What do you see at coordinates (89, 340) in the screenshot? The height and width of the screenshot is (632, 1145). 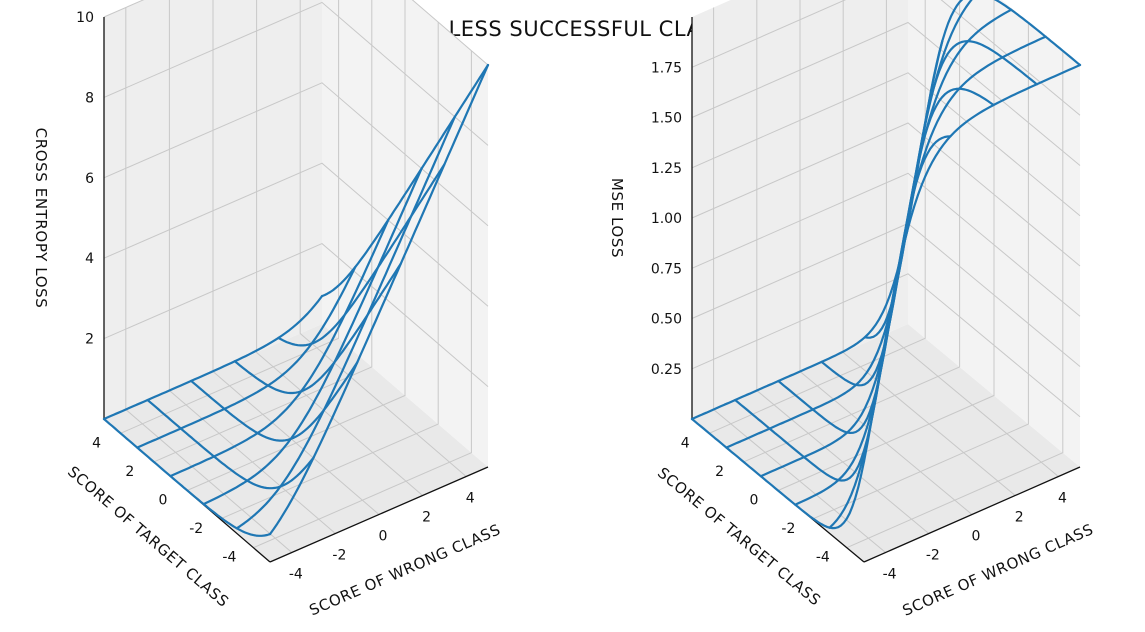 I see `z-tick-label: 2` at bounding box center [89, 340].